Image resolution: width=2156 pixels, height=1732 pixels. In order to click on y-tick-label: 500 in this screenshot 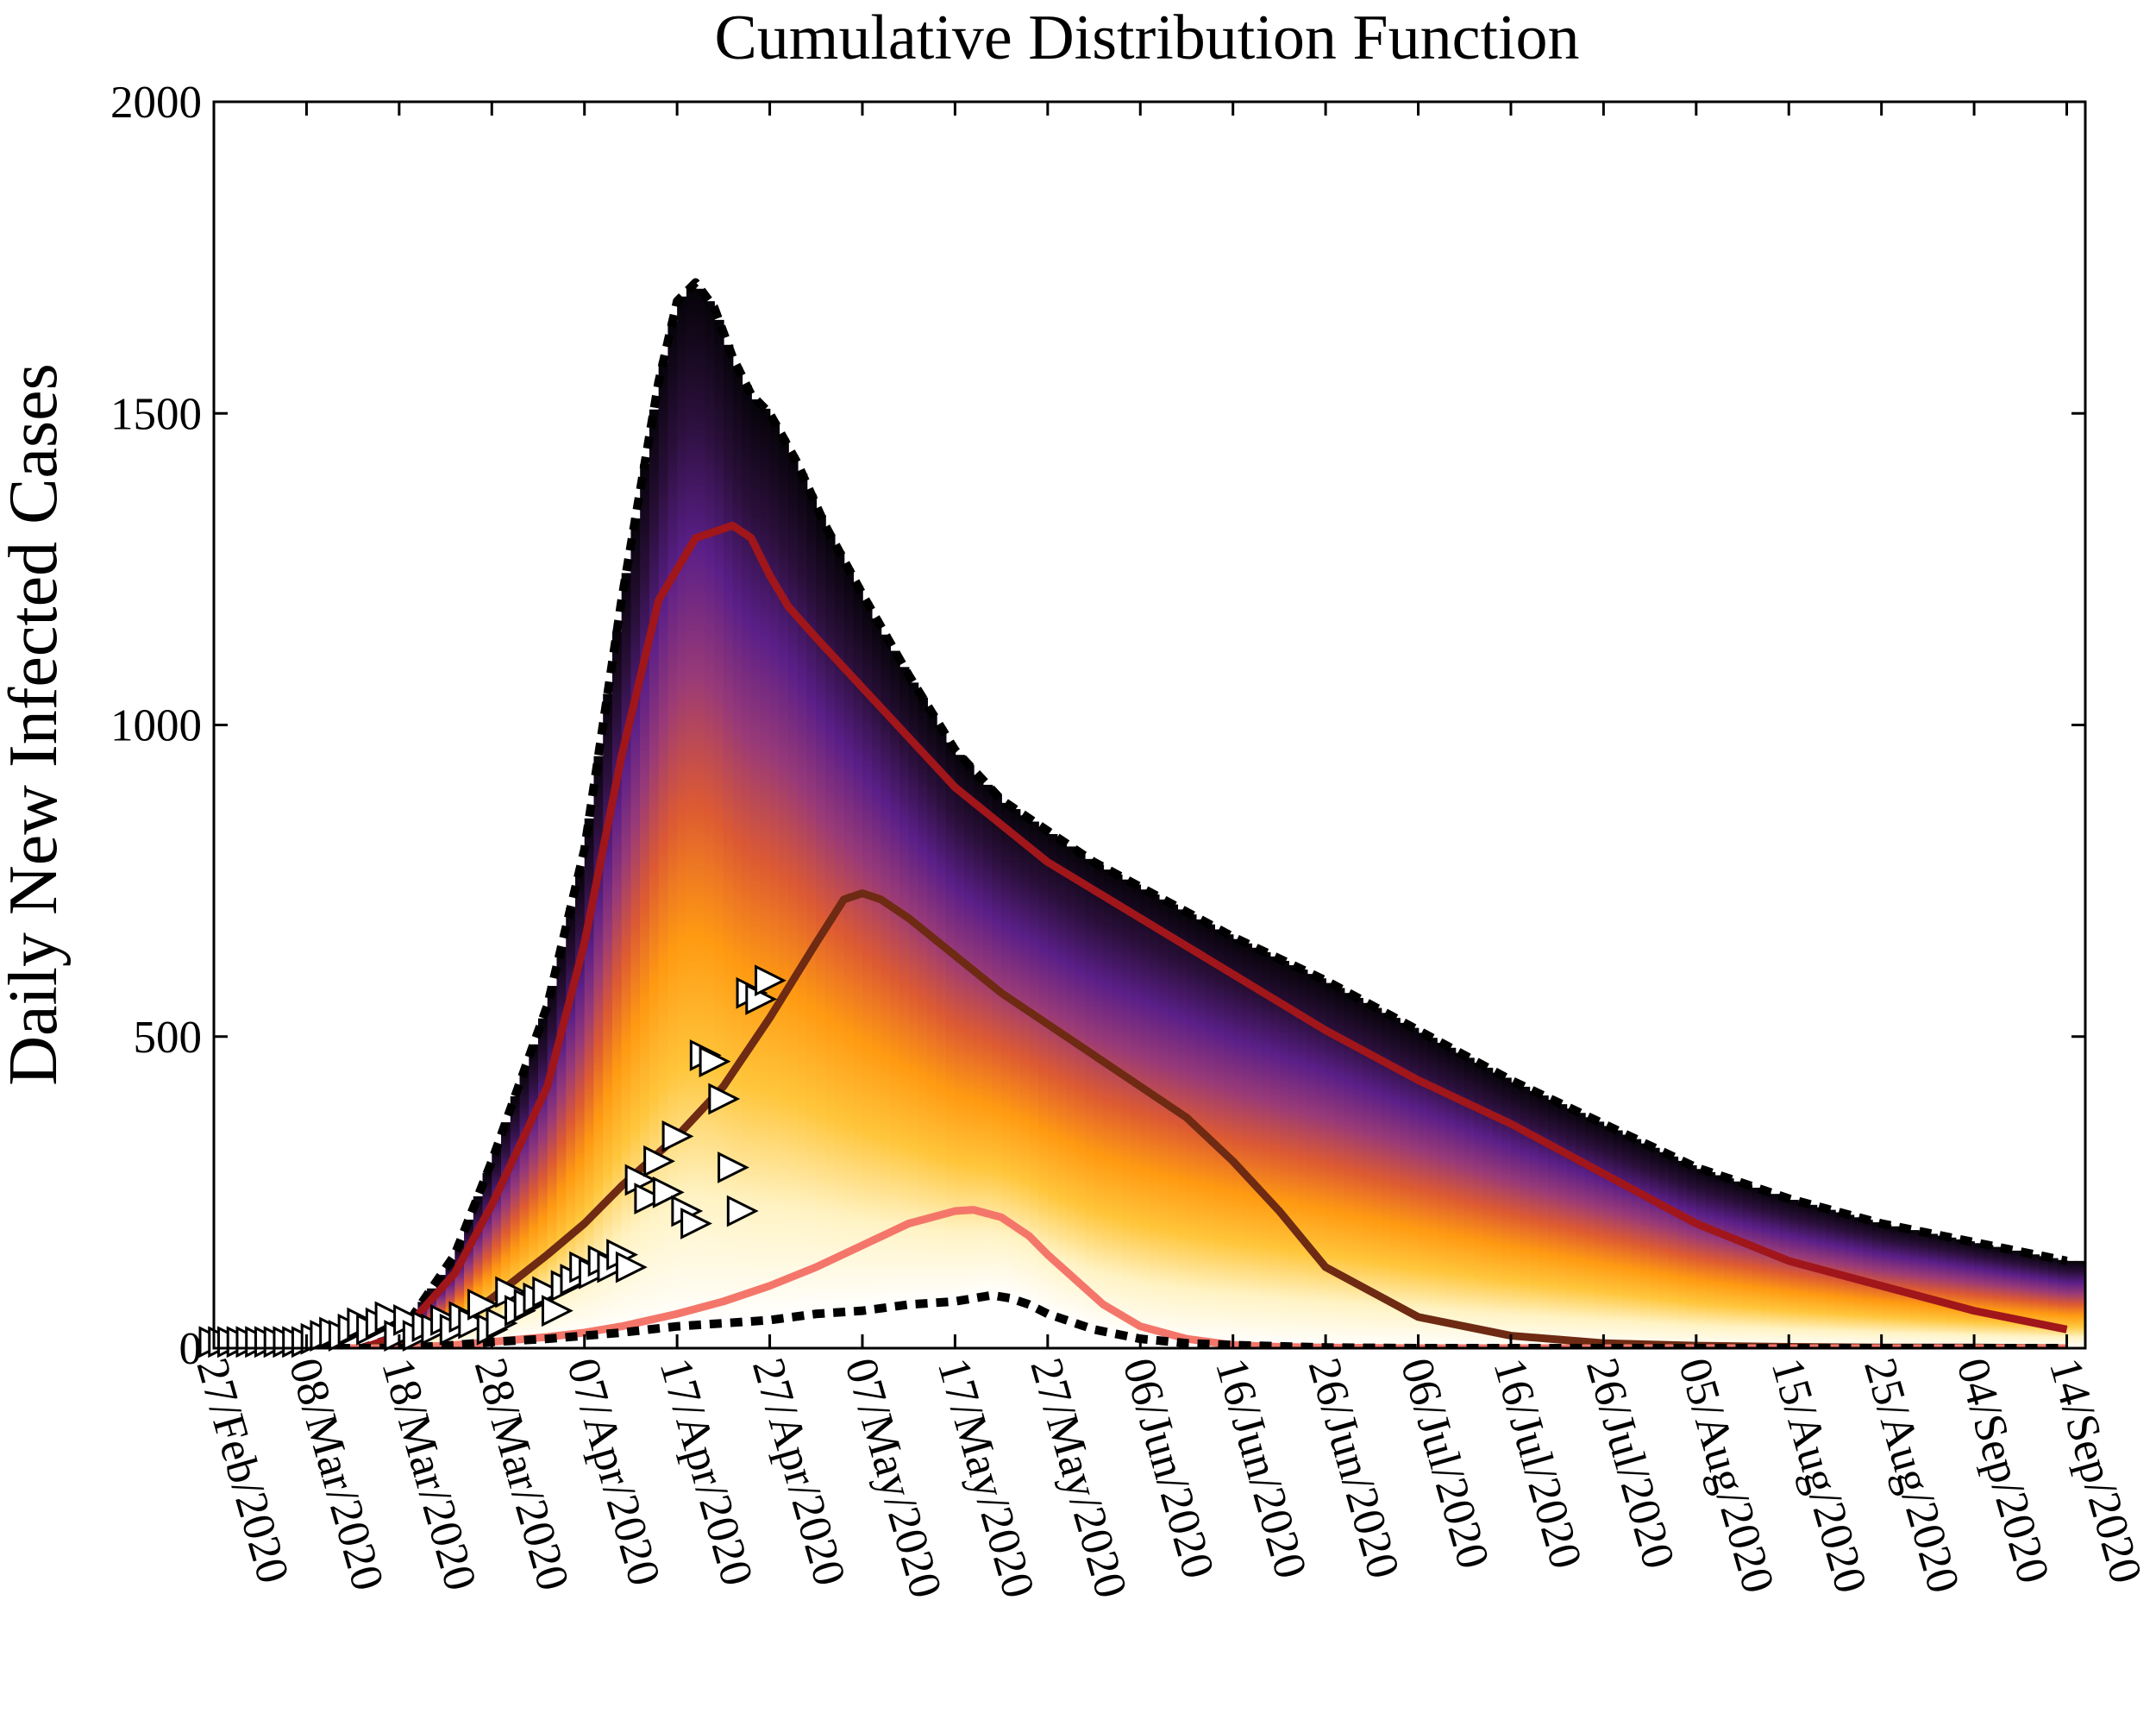, I will do `click(168, 1038)`.